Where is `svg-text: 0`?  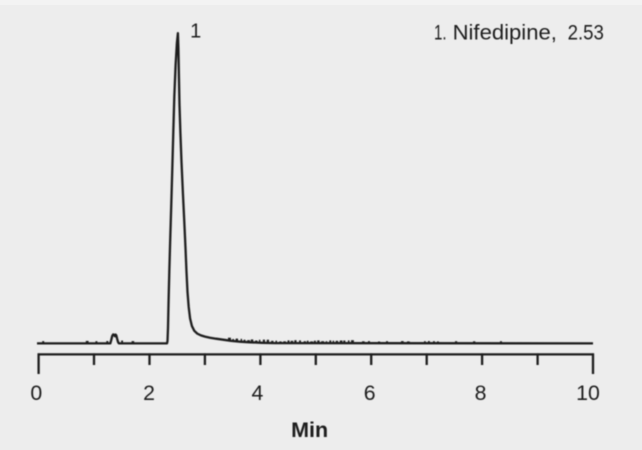 svg-text: 0 is located at coordinates (36, 393).